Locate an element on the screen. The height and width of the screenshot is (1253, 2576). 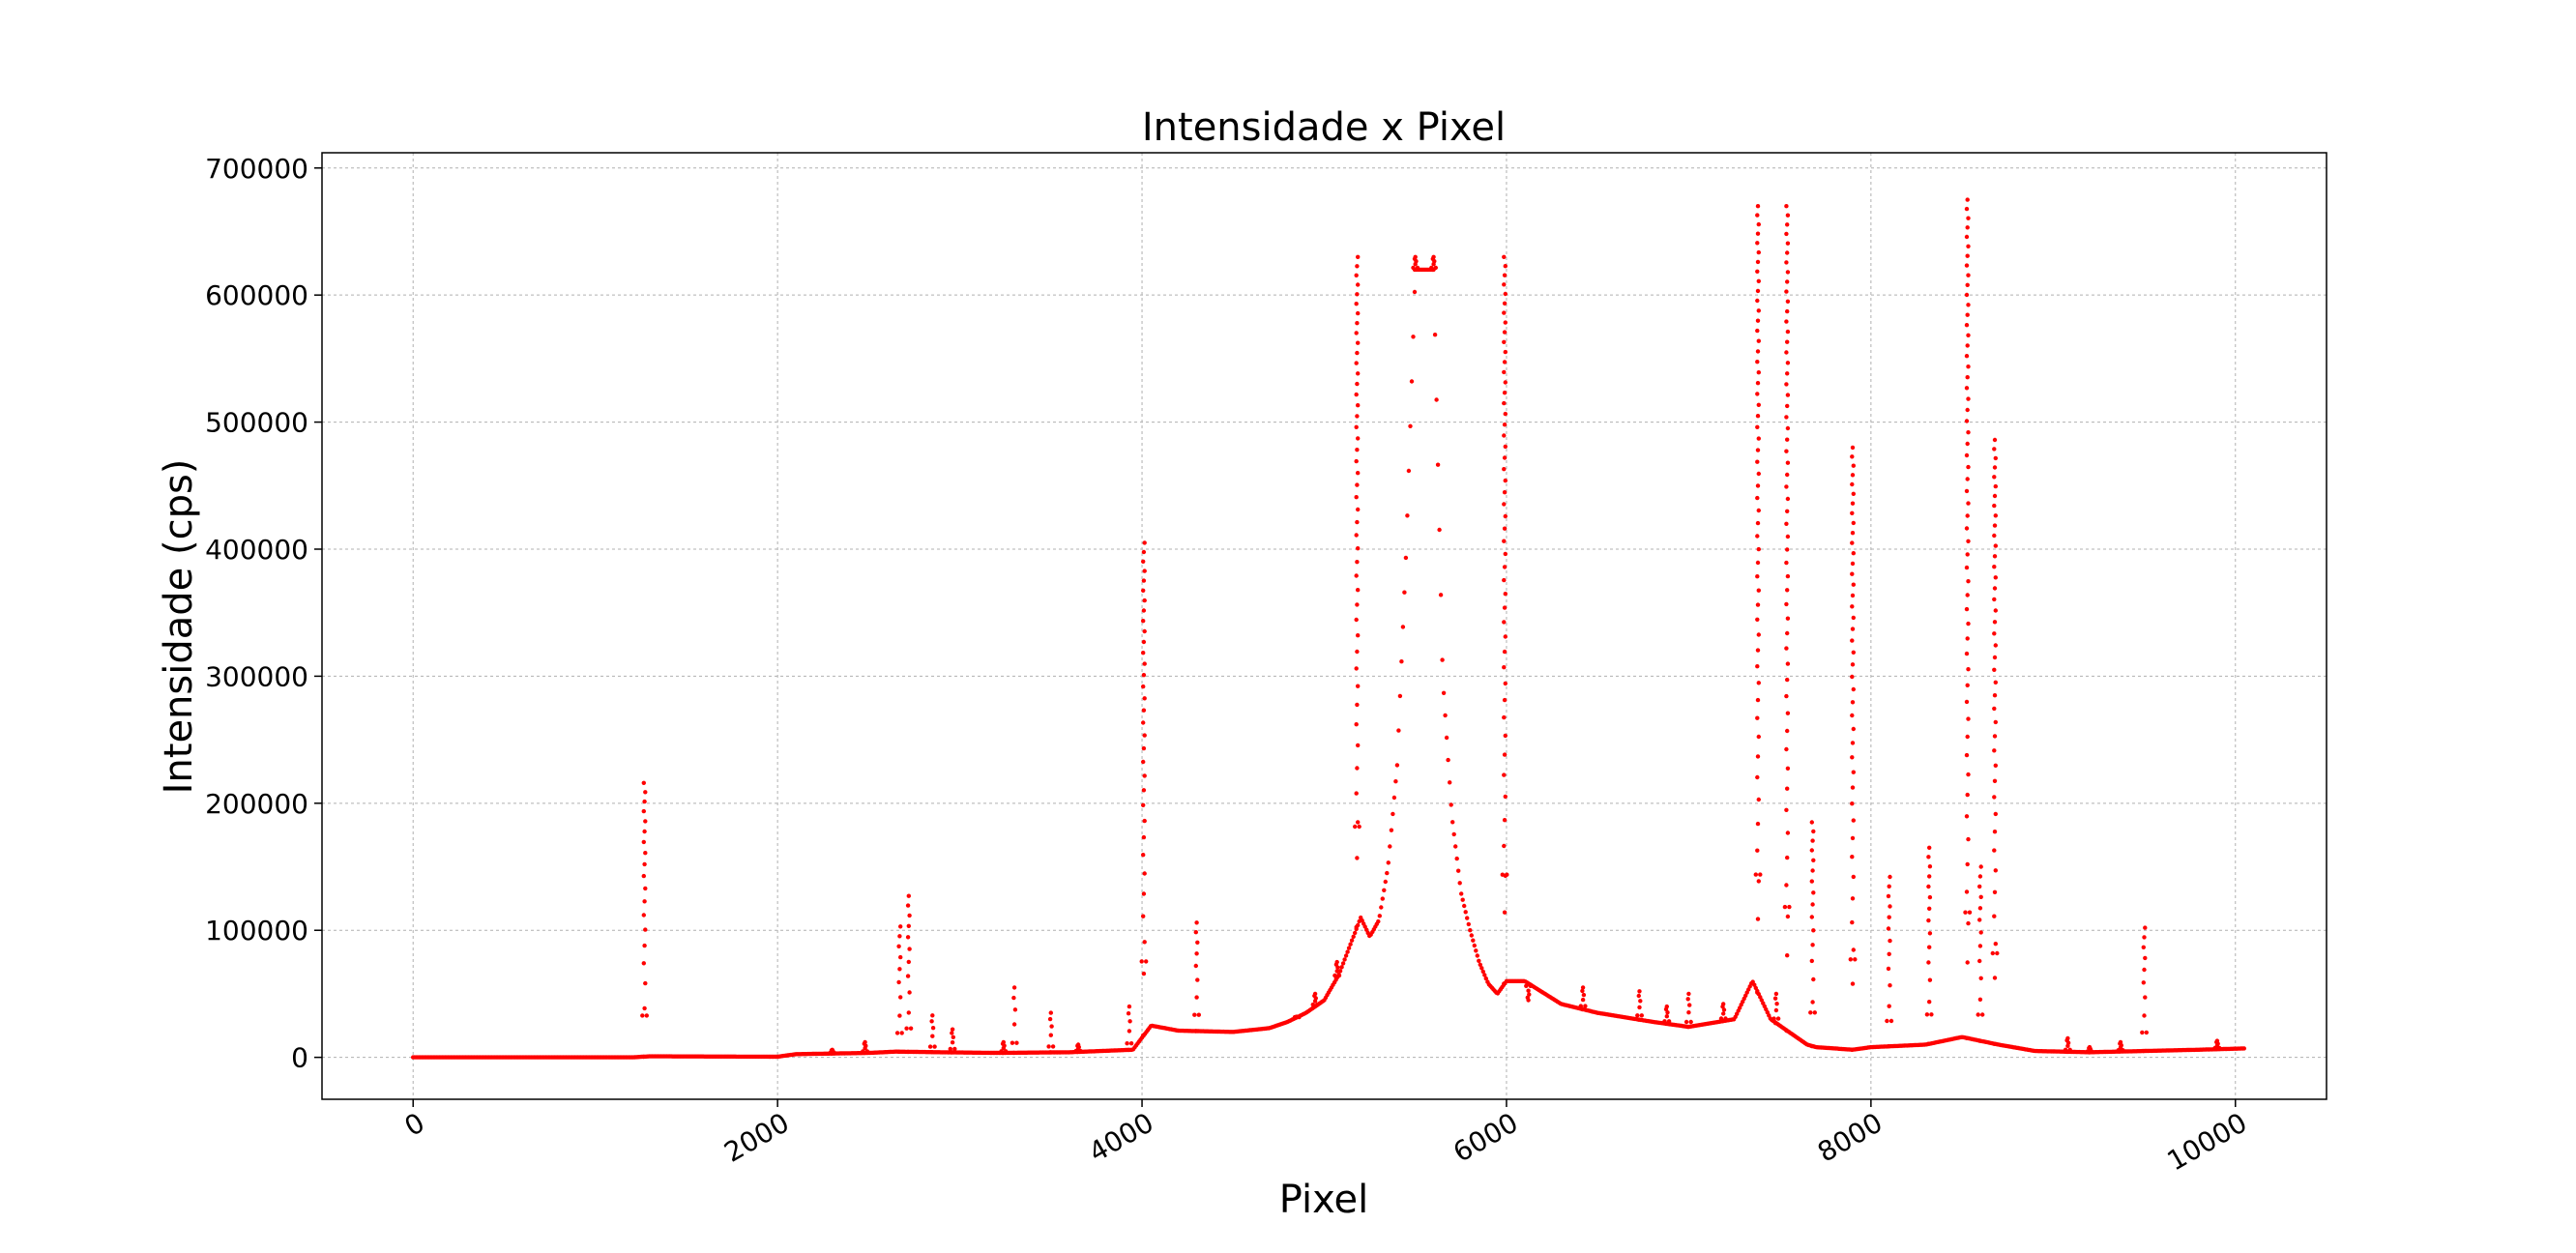
x-tick-label: 6000 is located at coordinates (1485, 1137).